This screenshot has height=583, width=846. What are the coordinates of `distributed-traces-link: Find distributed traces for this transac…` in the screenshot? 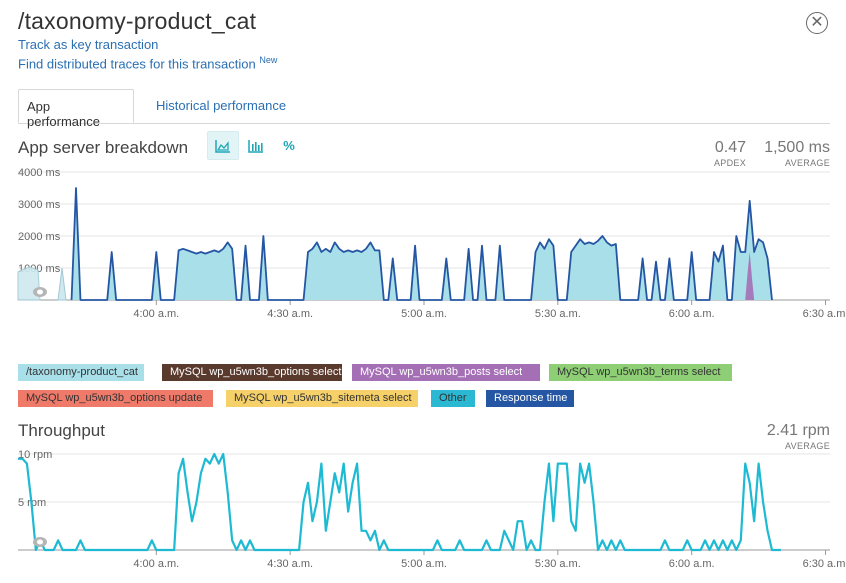 It's located at (147, 63).